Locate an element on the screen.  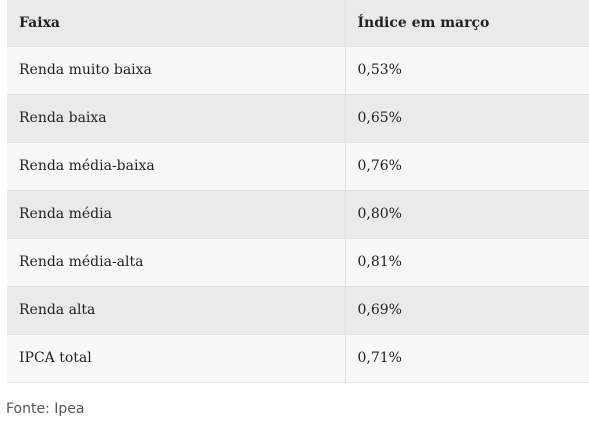
table-row: Renda alta 0,69% is located at coordinates (298, 310).